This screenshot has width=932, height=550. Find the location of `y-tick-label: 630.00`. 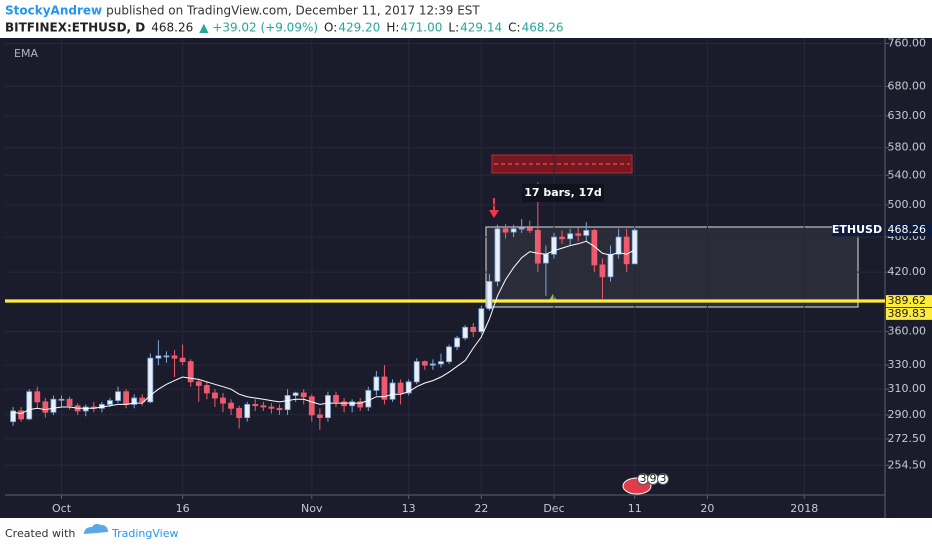

y-tick-label: 630.00 is located at coordinates (907, 115).